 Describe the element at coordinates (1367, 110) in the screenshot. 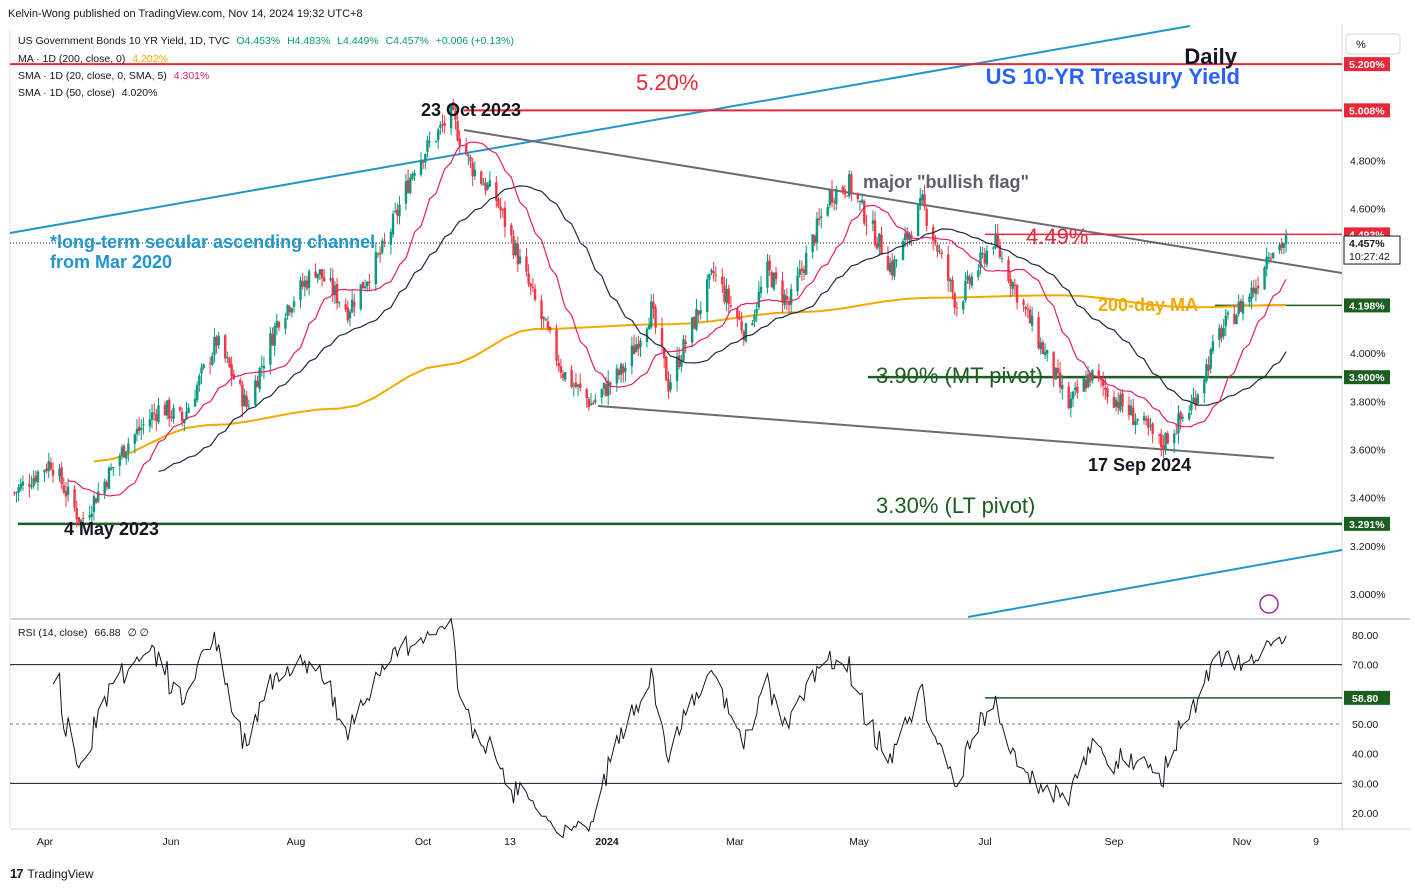

I see `tag-500-bg` at that location.